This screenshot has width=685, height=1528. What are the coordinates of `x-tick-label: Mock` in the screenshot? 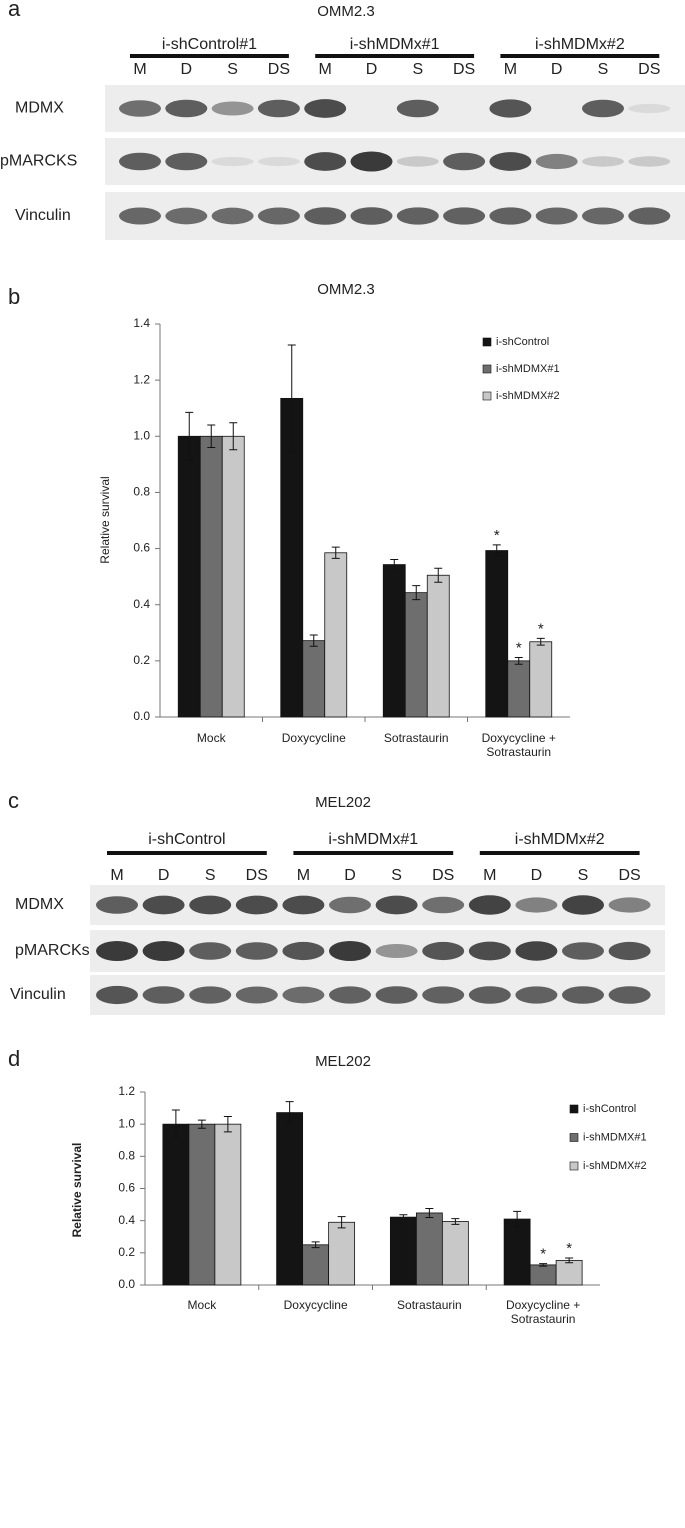 It's located at (211, 738).